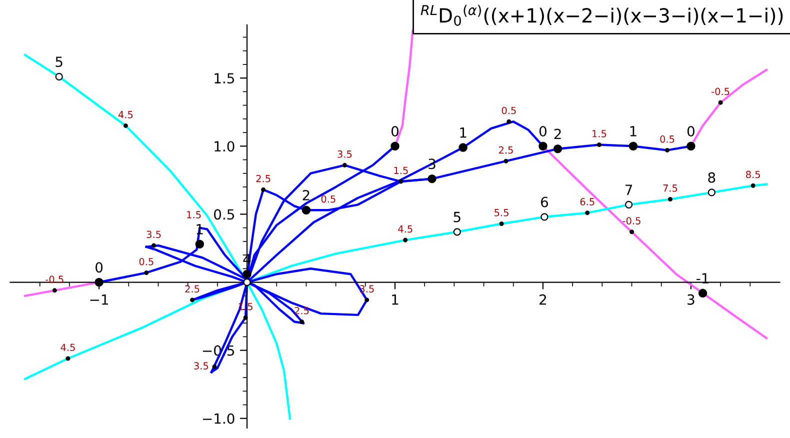  I want to click on y-tick-label: 1.5, so click(224, 78).